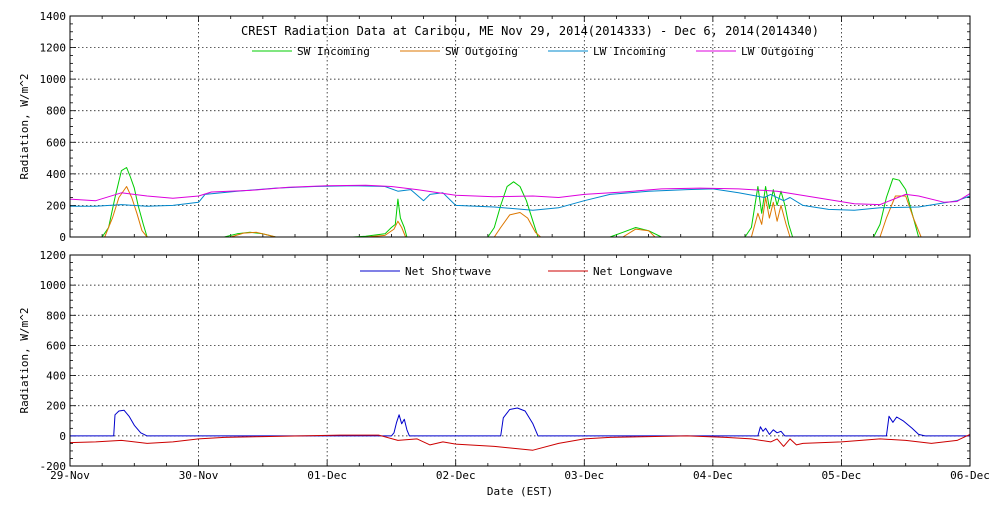 This screenshot has height=505, width=1000. Describe the element at coordinates (970, 475) in the screenshot. I see `x-tick-label: 06-Dec` at that location.